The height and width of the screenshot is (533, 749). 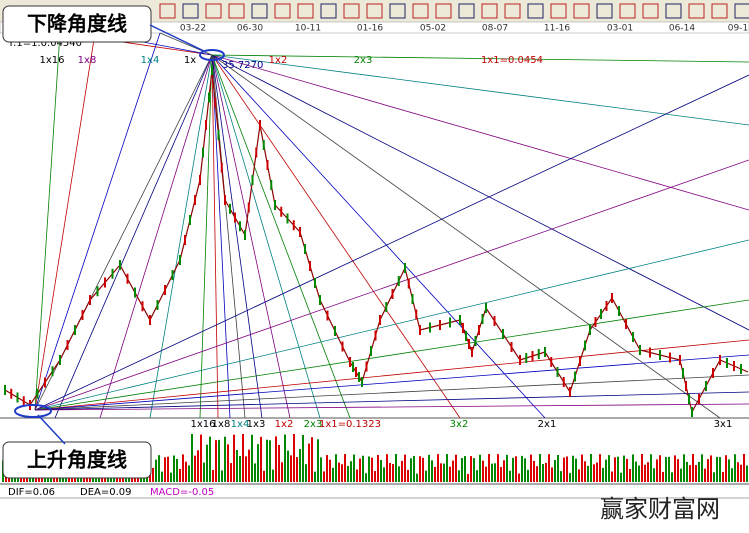 I want to click on toolbar-icons, so click(x=454, y=11).